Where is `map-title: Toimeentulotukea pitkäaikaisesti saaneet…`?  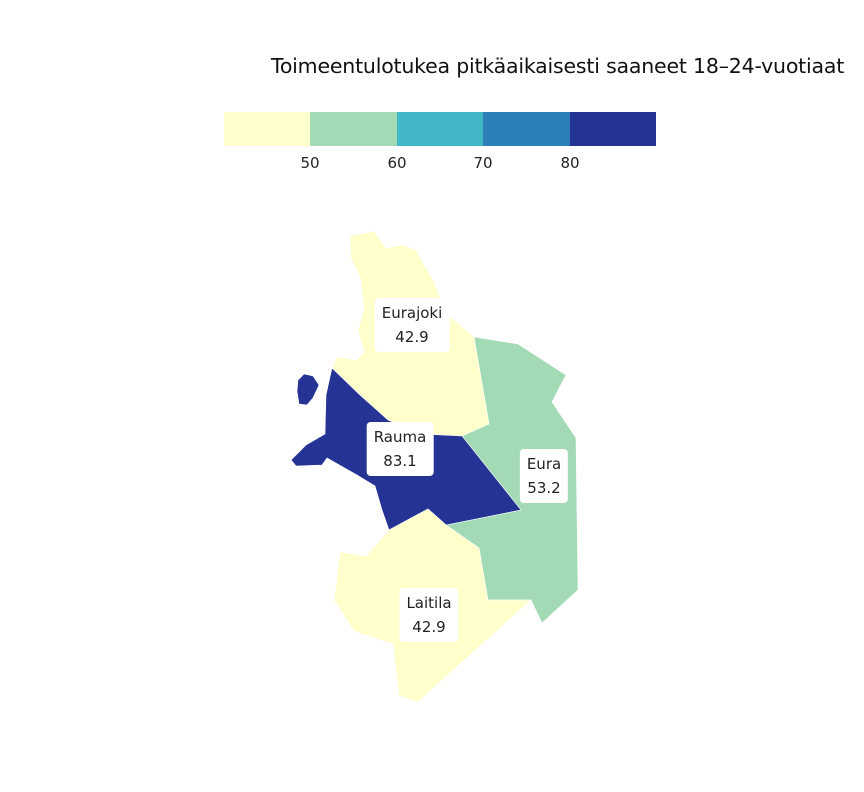 map-title: Toimeentulotukea pitkäaikaisesti saaneet… is located at coordinates (558, 66).